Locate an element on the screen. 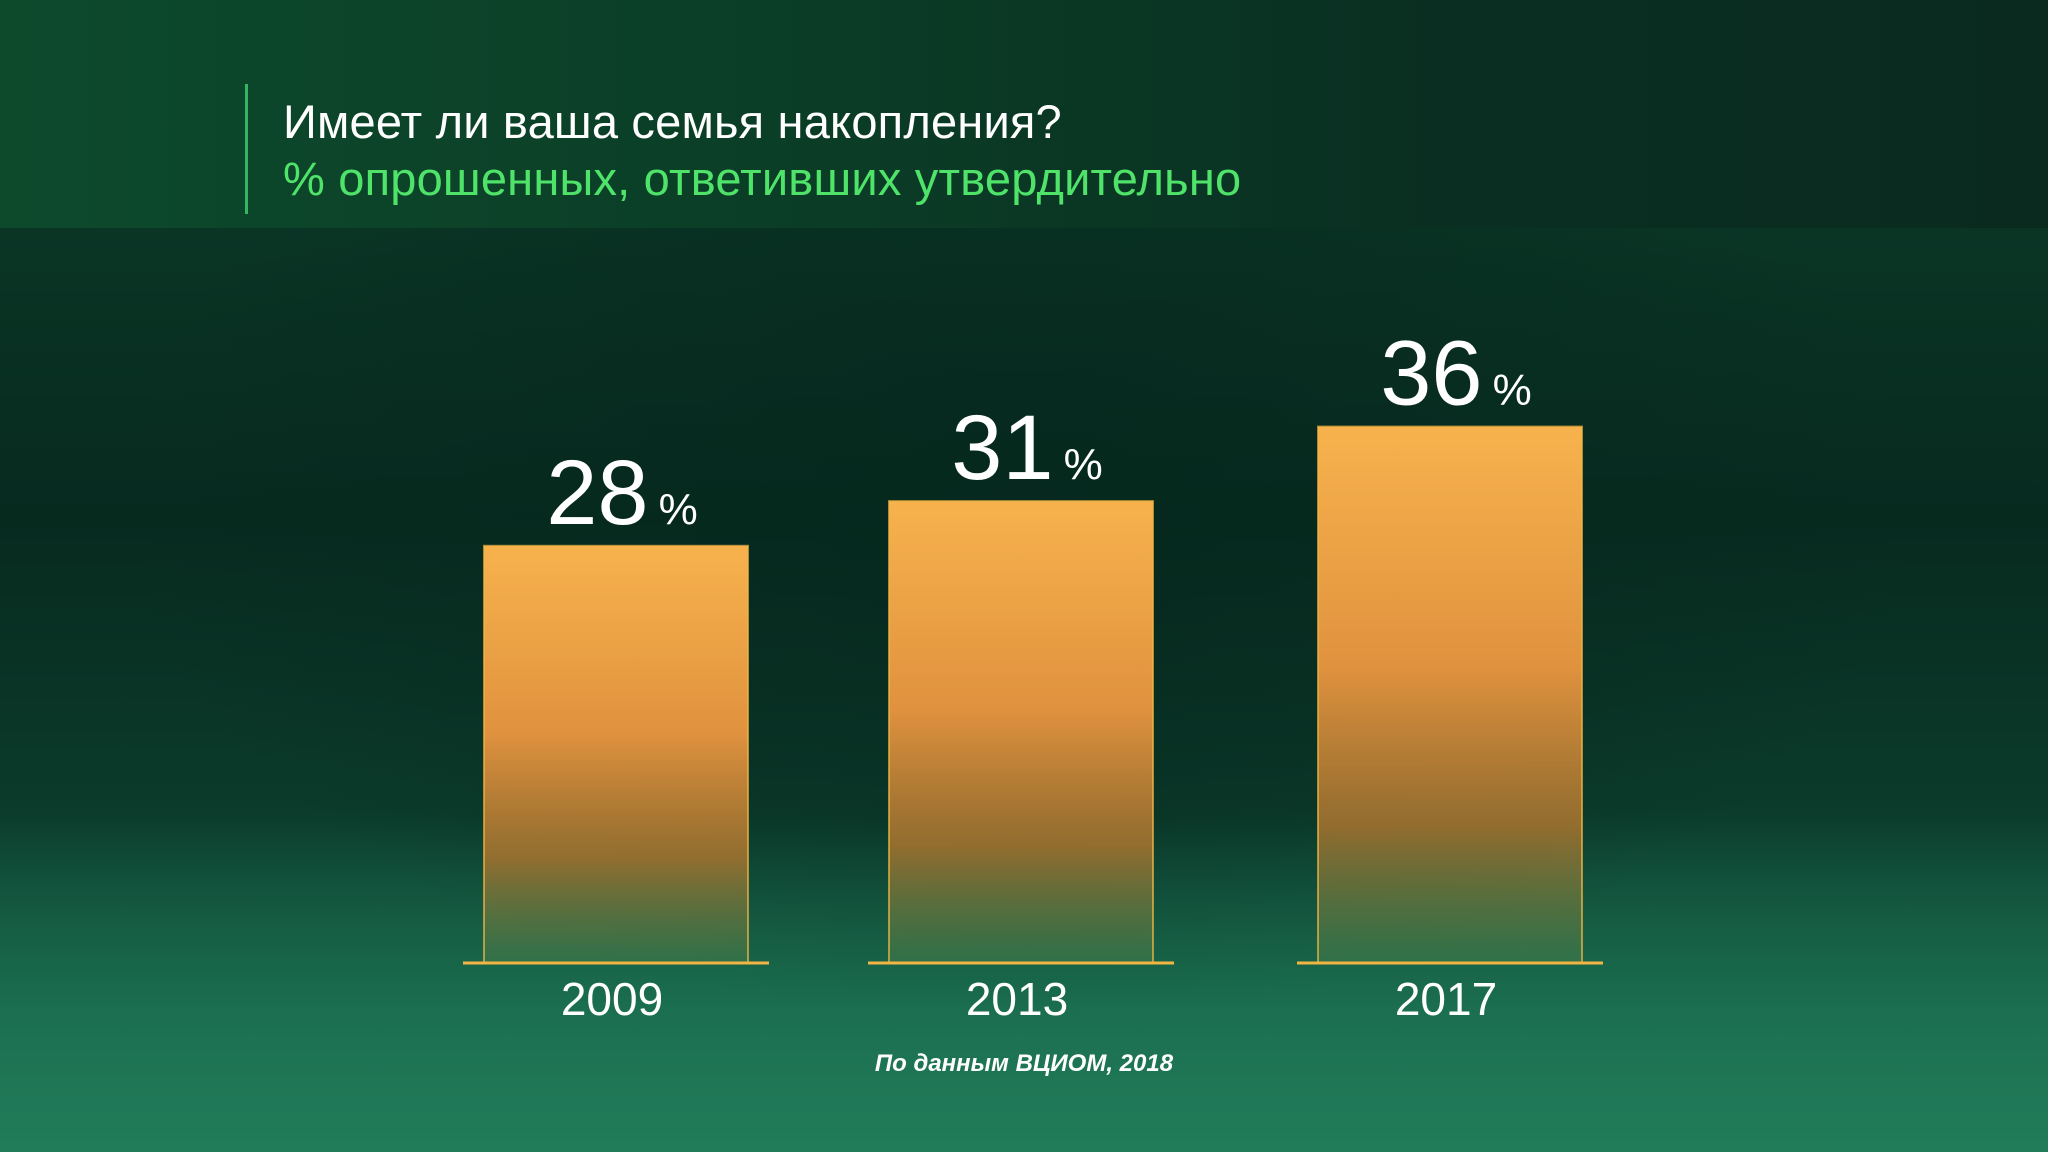 Image resolution: width=2048 pixels, height=1152 pixels. source-note: По данным ВЦИОМ, 2018 is located at coordinates (1024, 1063).